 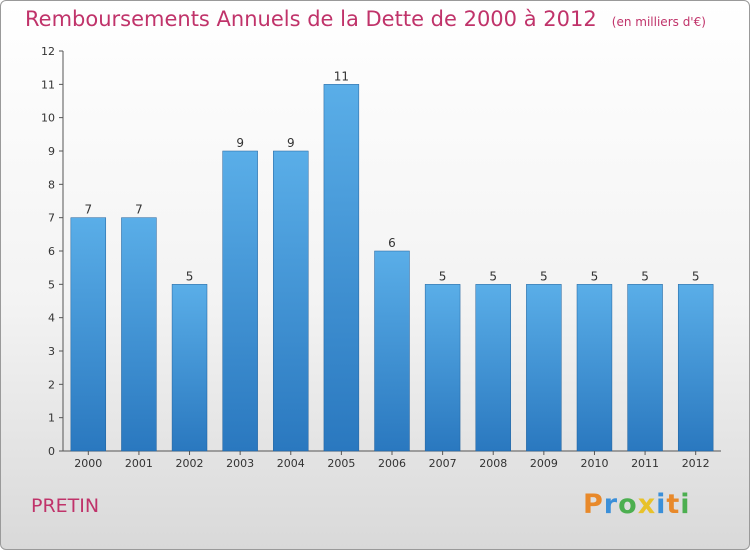 What do you see at coordinates (696, 463) in the screenshot?
I see `x-tick-label: 2012` at bounding box center [696, 463].